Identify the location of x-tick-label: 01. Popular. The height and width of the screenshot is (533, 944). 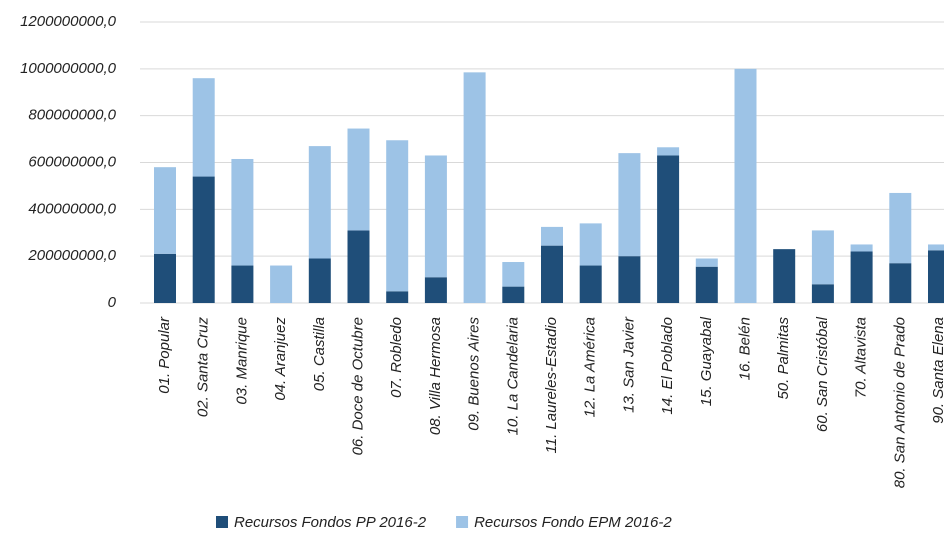
(164, 355).